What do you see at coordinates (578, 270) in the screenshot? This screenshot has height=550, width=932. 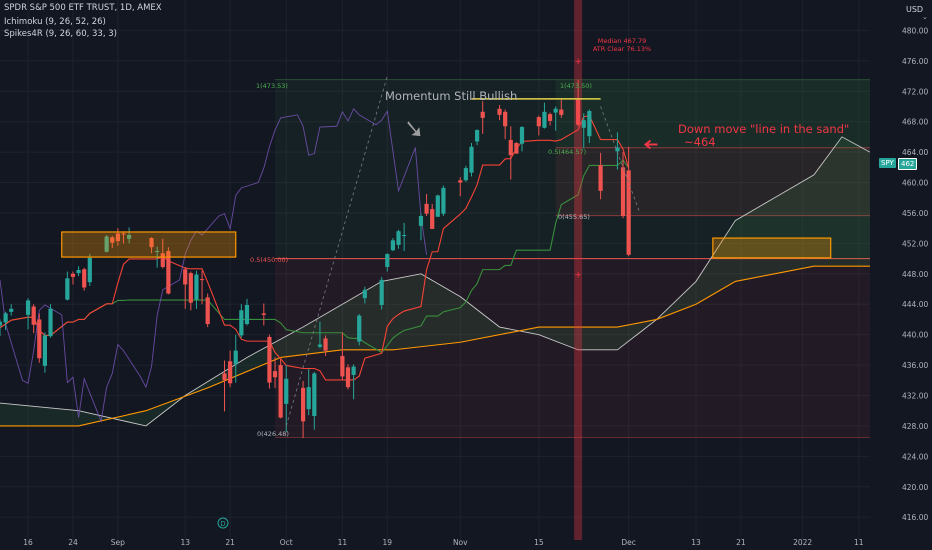 I see `median-spike-band` at bounding box center [578, 270].